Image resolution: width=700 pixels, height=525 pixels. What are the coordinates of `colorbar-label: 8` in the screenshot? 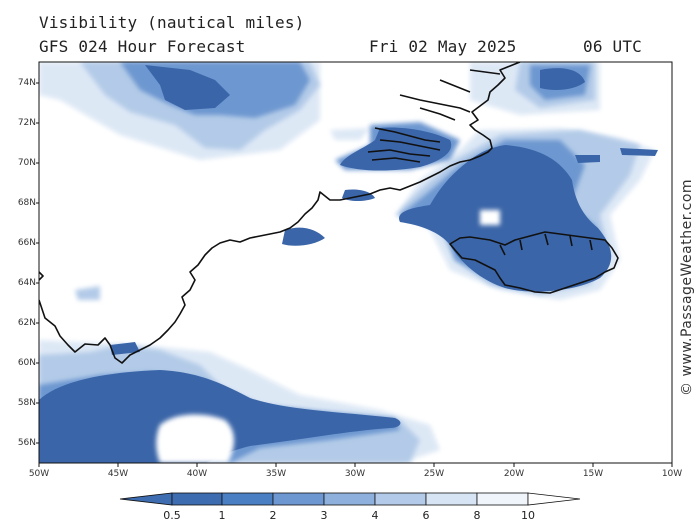 It's located at (477, 515).